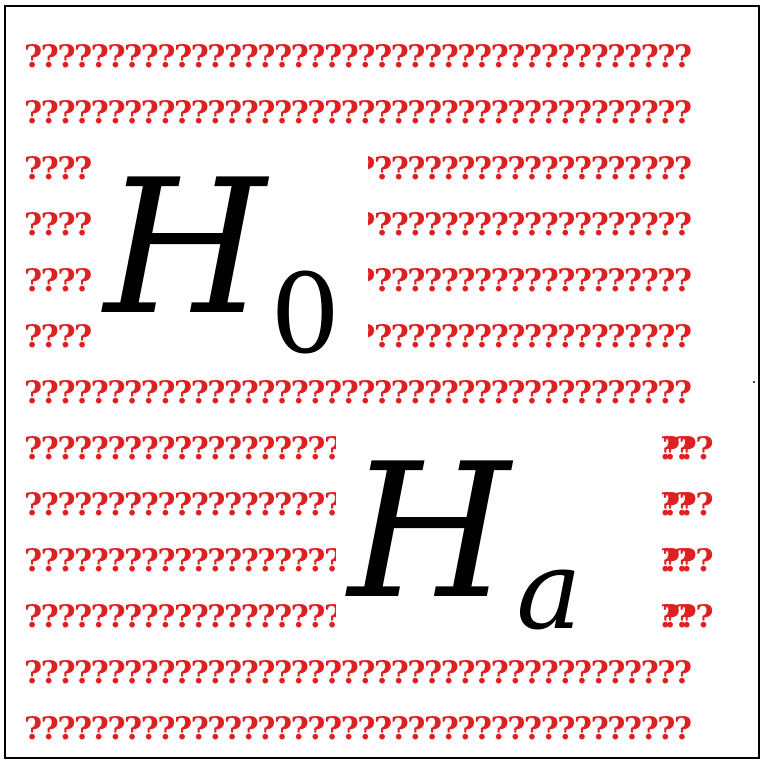  I want to click on null-hypothesis-panel, so click(230, 259).